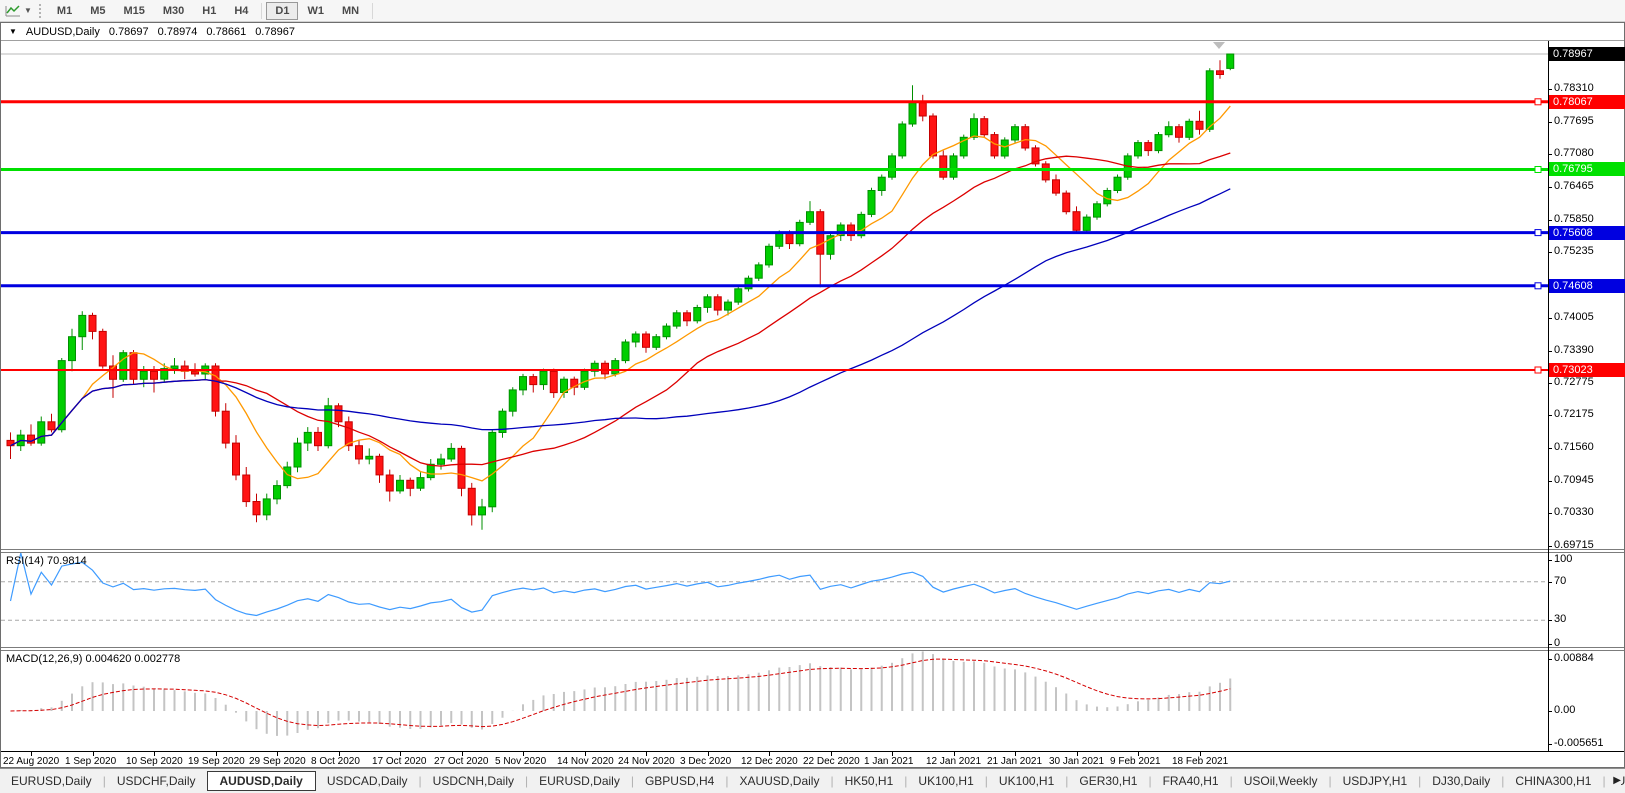 The width and height of the screenshot is (1625, 793). I want to click on collapse-icon: ▼, so click(13, 31).